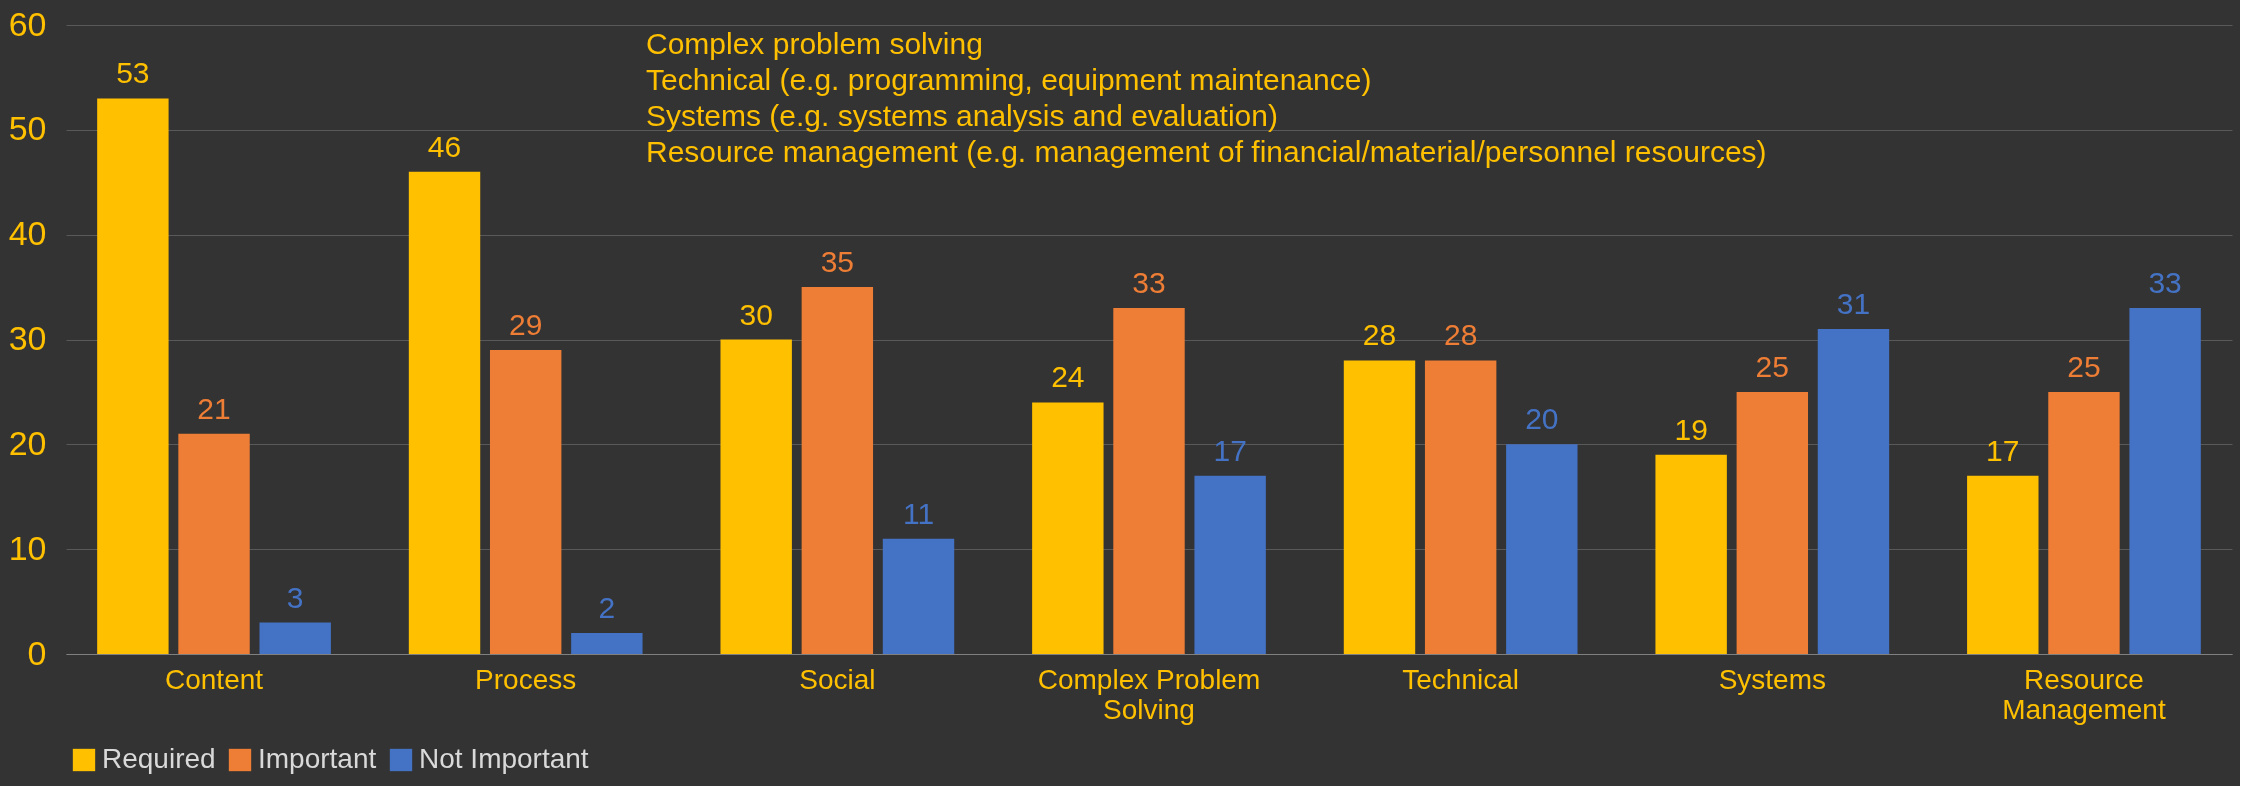 The width and height of the screenshot is (2250, 796). I want to click on x-tick-label: Systems, so click(1772, 679).